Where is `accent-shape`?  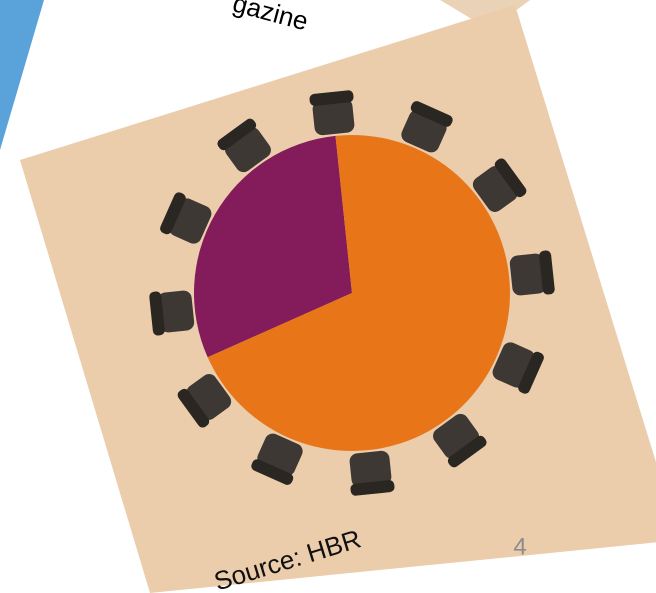 accent-shape is located at coordinates (22, 75).